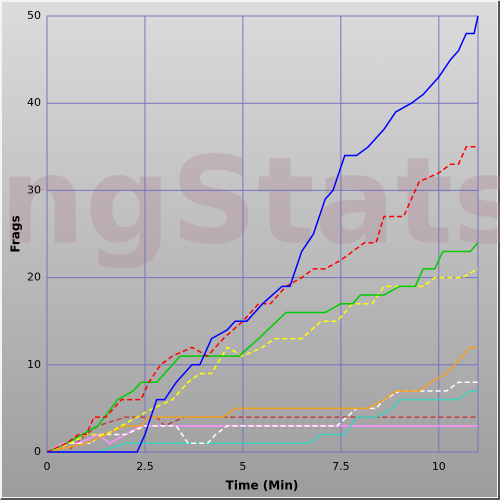 The height and width of the screenshot is (500, 500). What do you see at coordinates (341, 466) in the screenshot?
I see `x-tick-label: 7.5` at bounding box center [341, 466].